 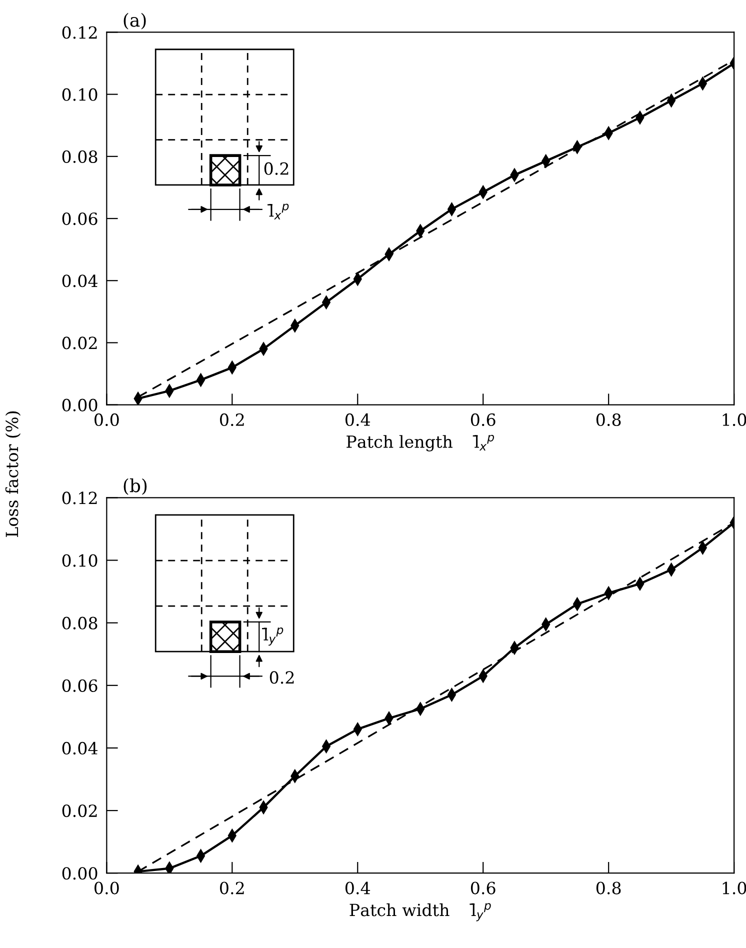 What do you see at coordinates (420, 443) in the screenshot?
I see `x-axis-title: Patch length l̄$_{x}$$^{p}$` at bounding box center [420, 443].